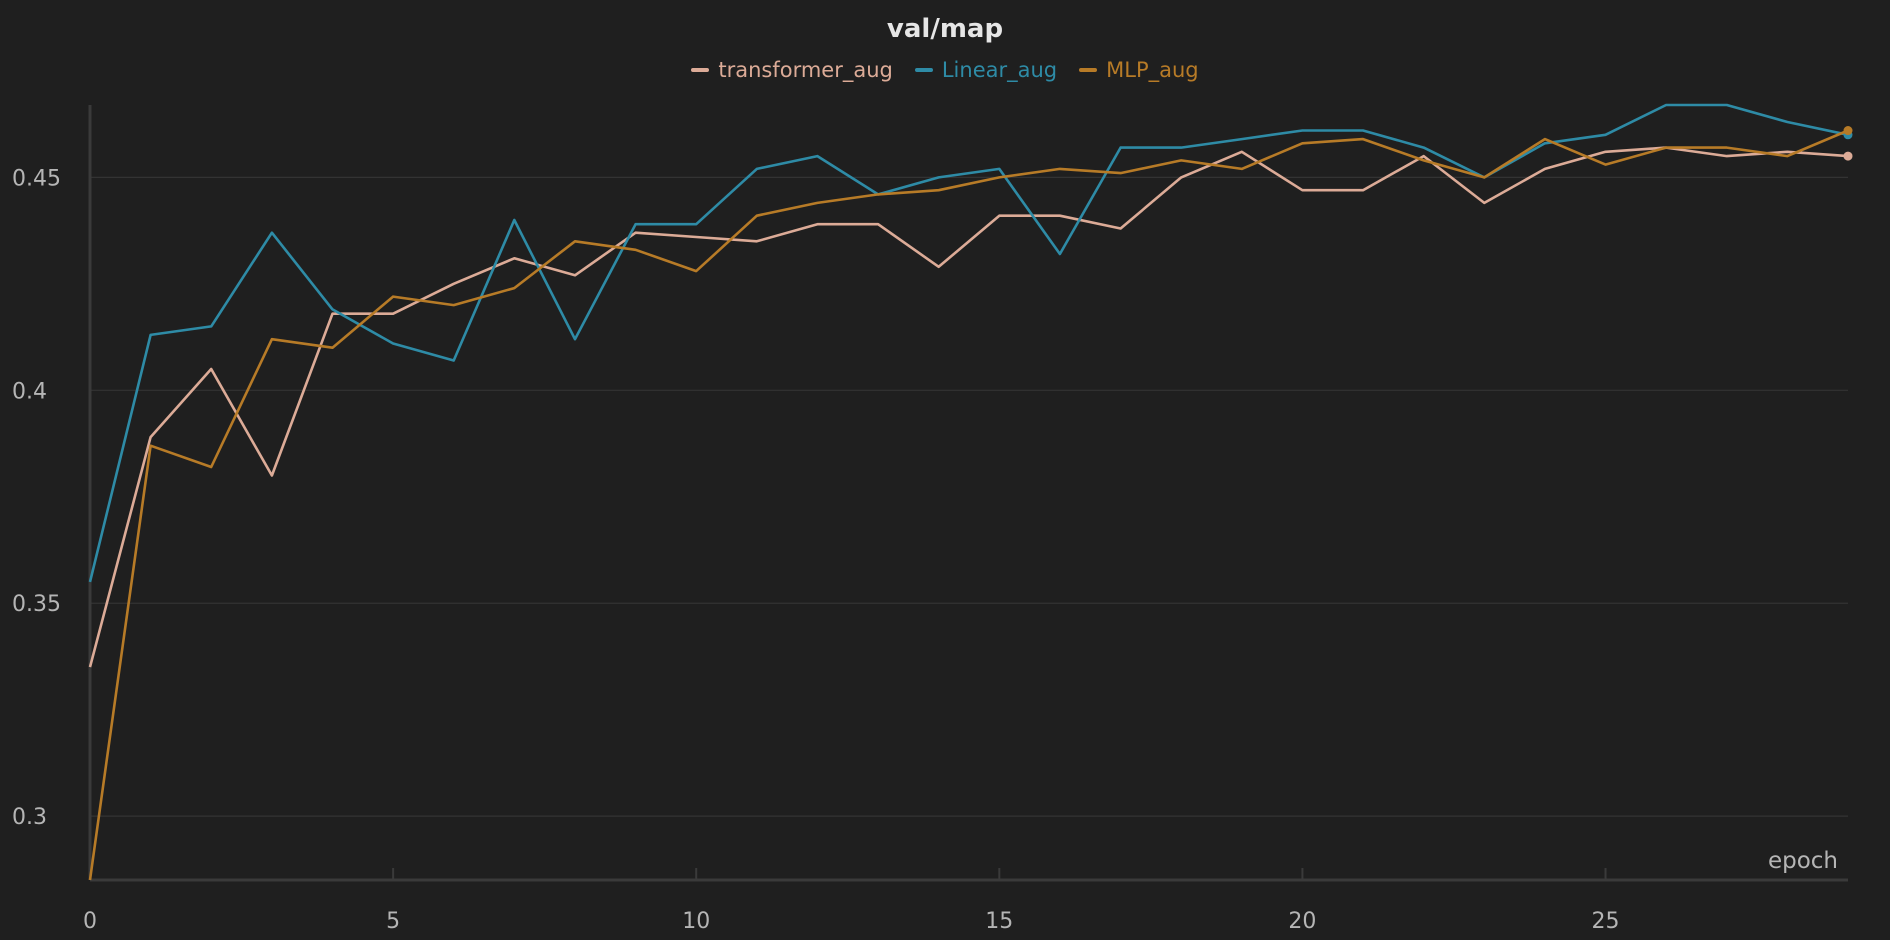 Image resolution: width=1890 pixels, height=940 pixels. I want to click on legend-label: transformer_aug, so click(805, 70).